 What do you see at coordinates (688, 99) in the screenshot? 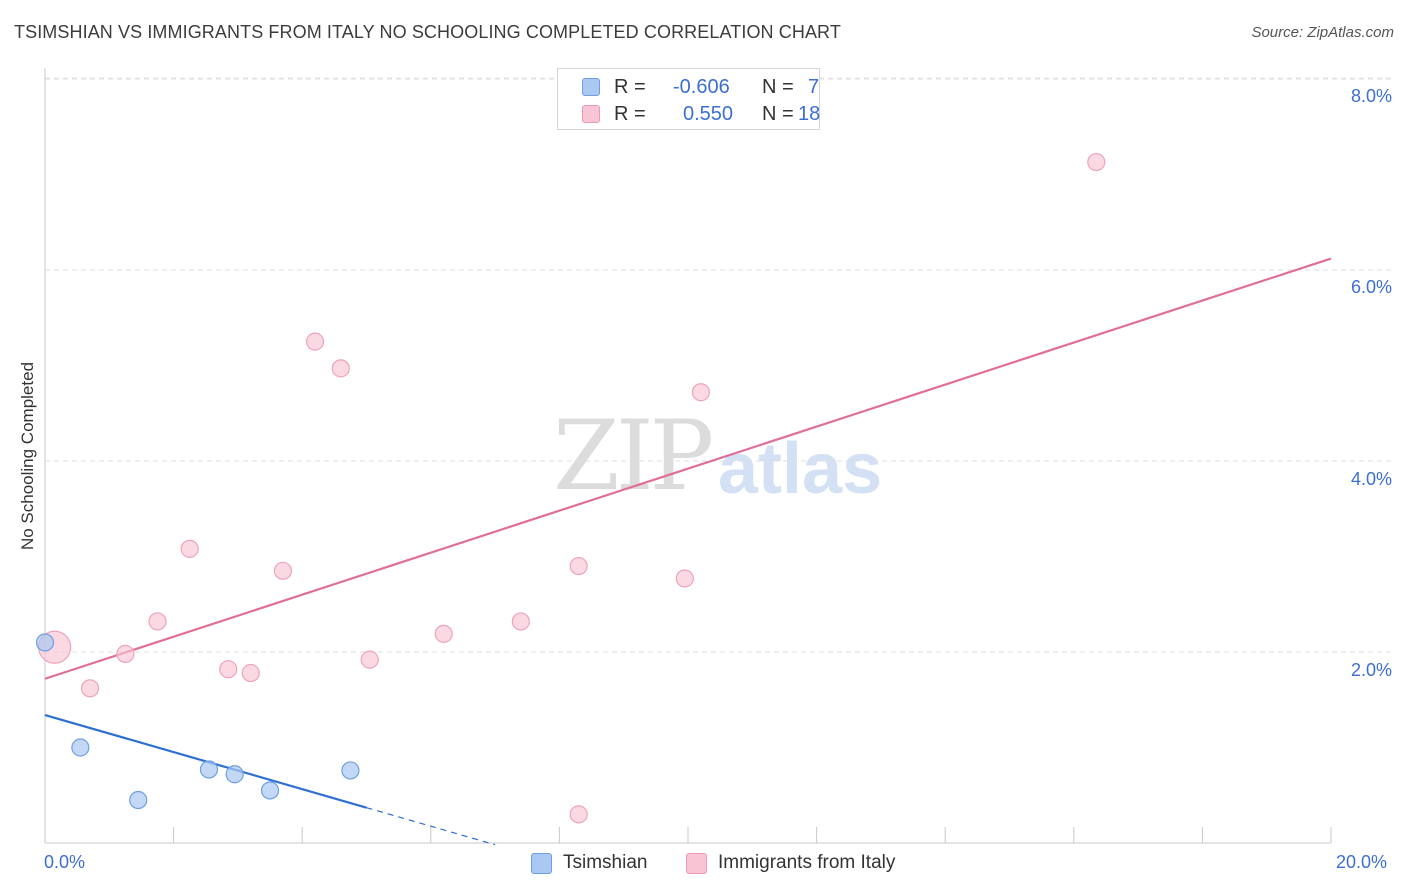
I see `stats-legend: R = -0.606 N = 7 R = 0.550 N = 18` at bounding box center [688, 99].